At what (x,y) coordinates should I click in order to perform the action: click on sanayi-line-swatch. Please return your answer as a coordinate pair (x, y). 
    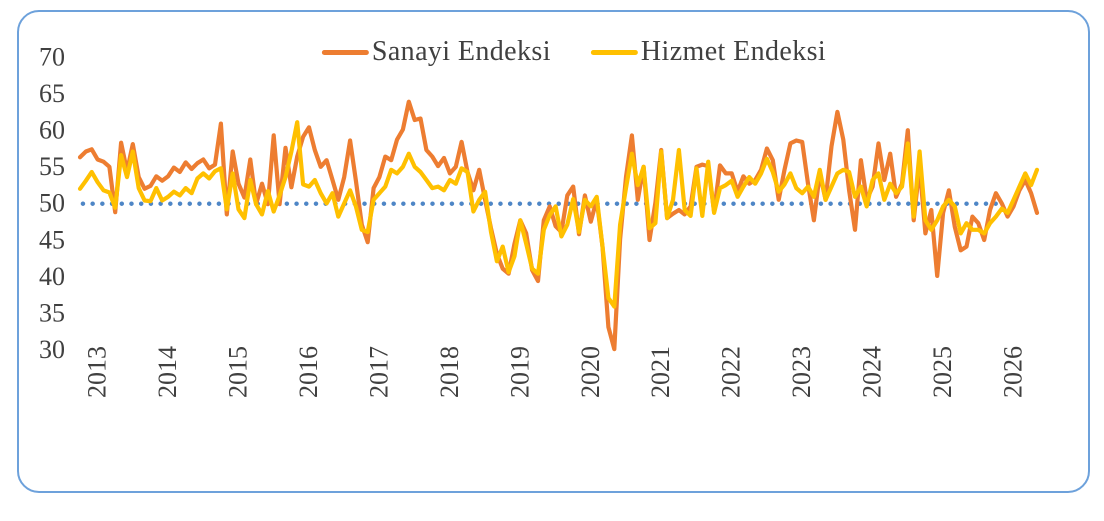
    Looking at the image, I should click on (345, 52).